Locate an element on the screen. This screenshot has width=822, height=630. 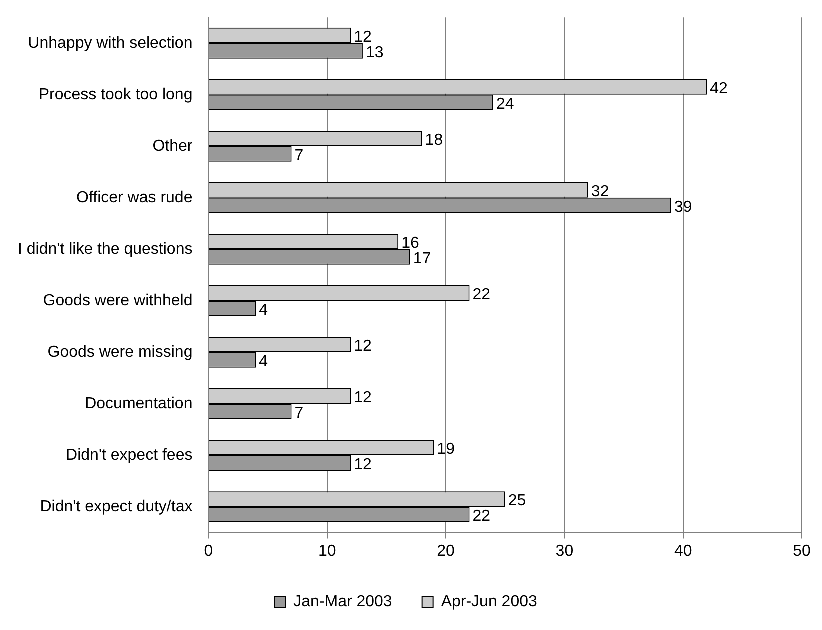
data-label: 16 is located at coordinates (411, 243).